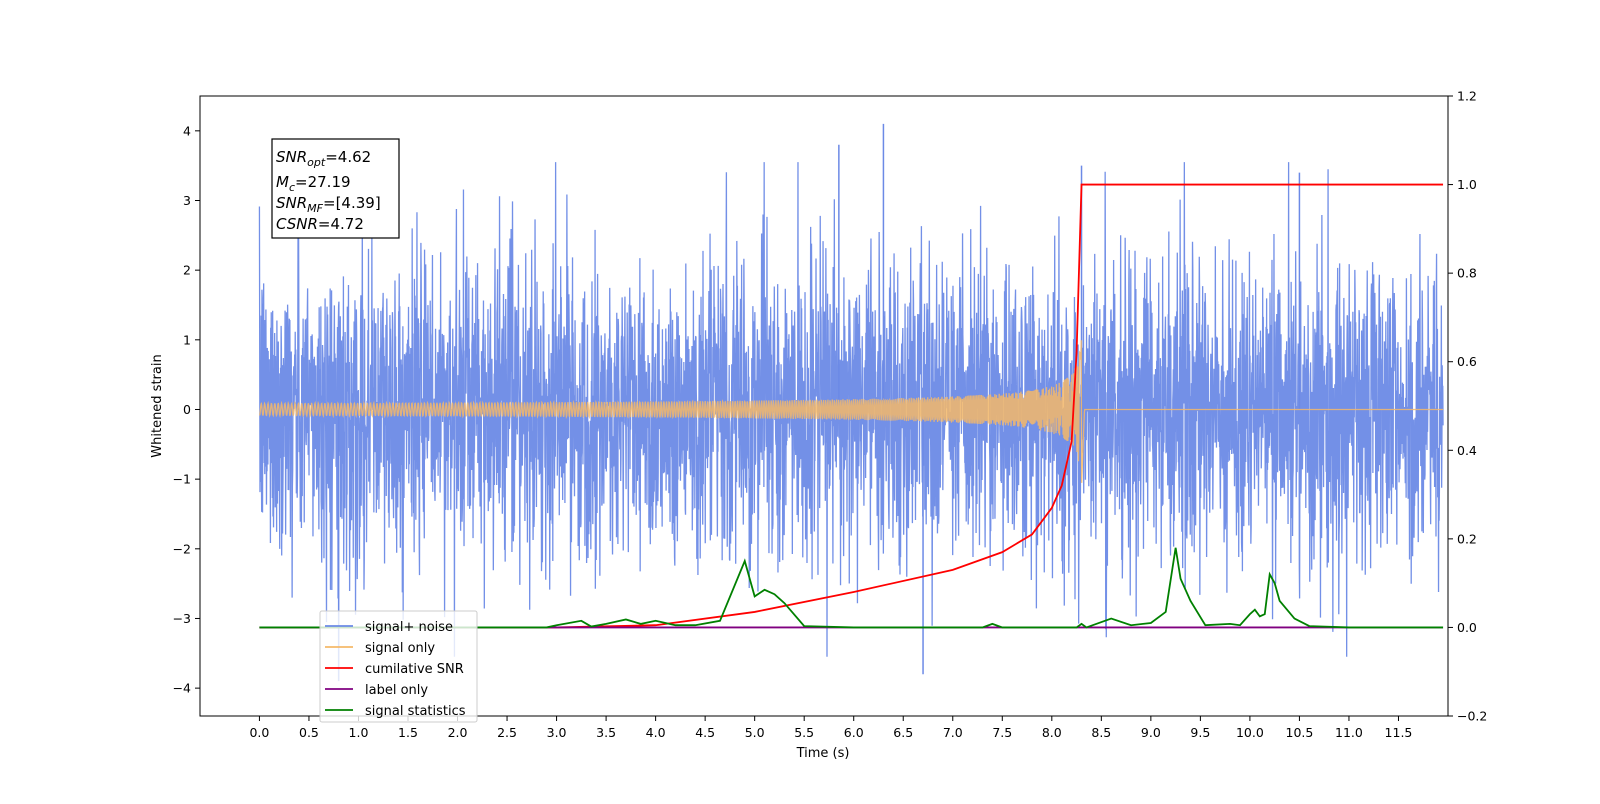  What do you see at coordinates (1467, 361) in the screenshot?
I see `y2-tick-label: 0.6` at bounding box center [1467, 361].